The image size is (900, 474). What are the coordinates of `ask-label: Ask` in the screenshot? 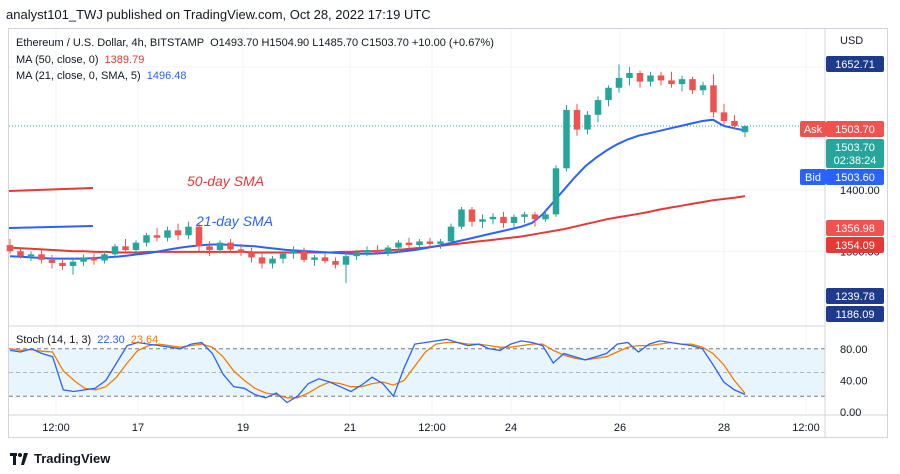 It's located at (813, 130).